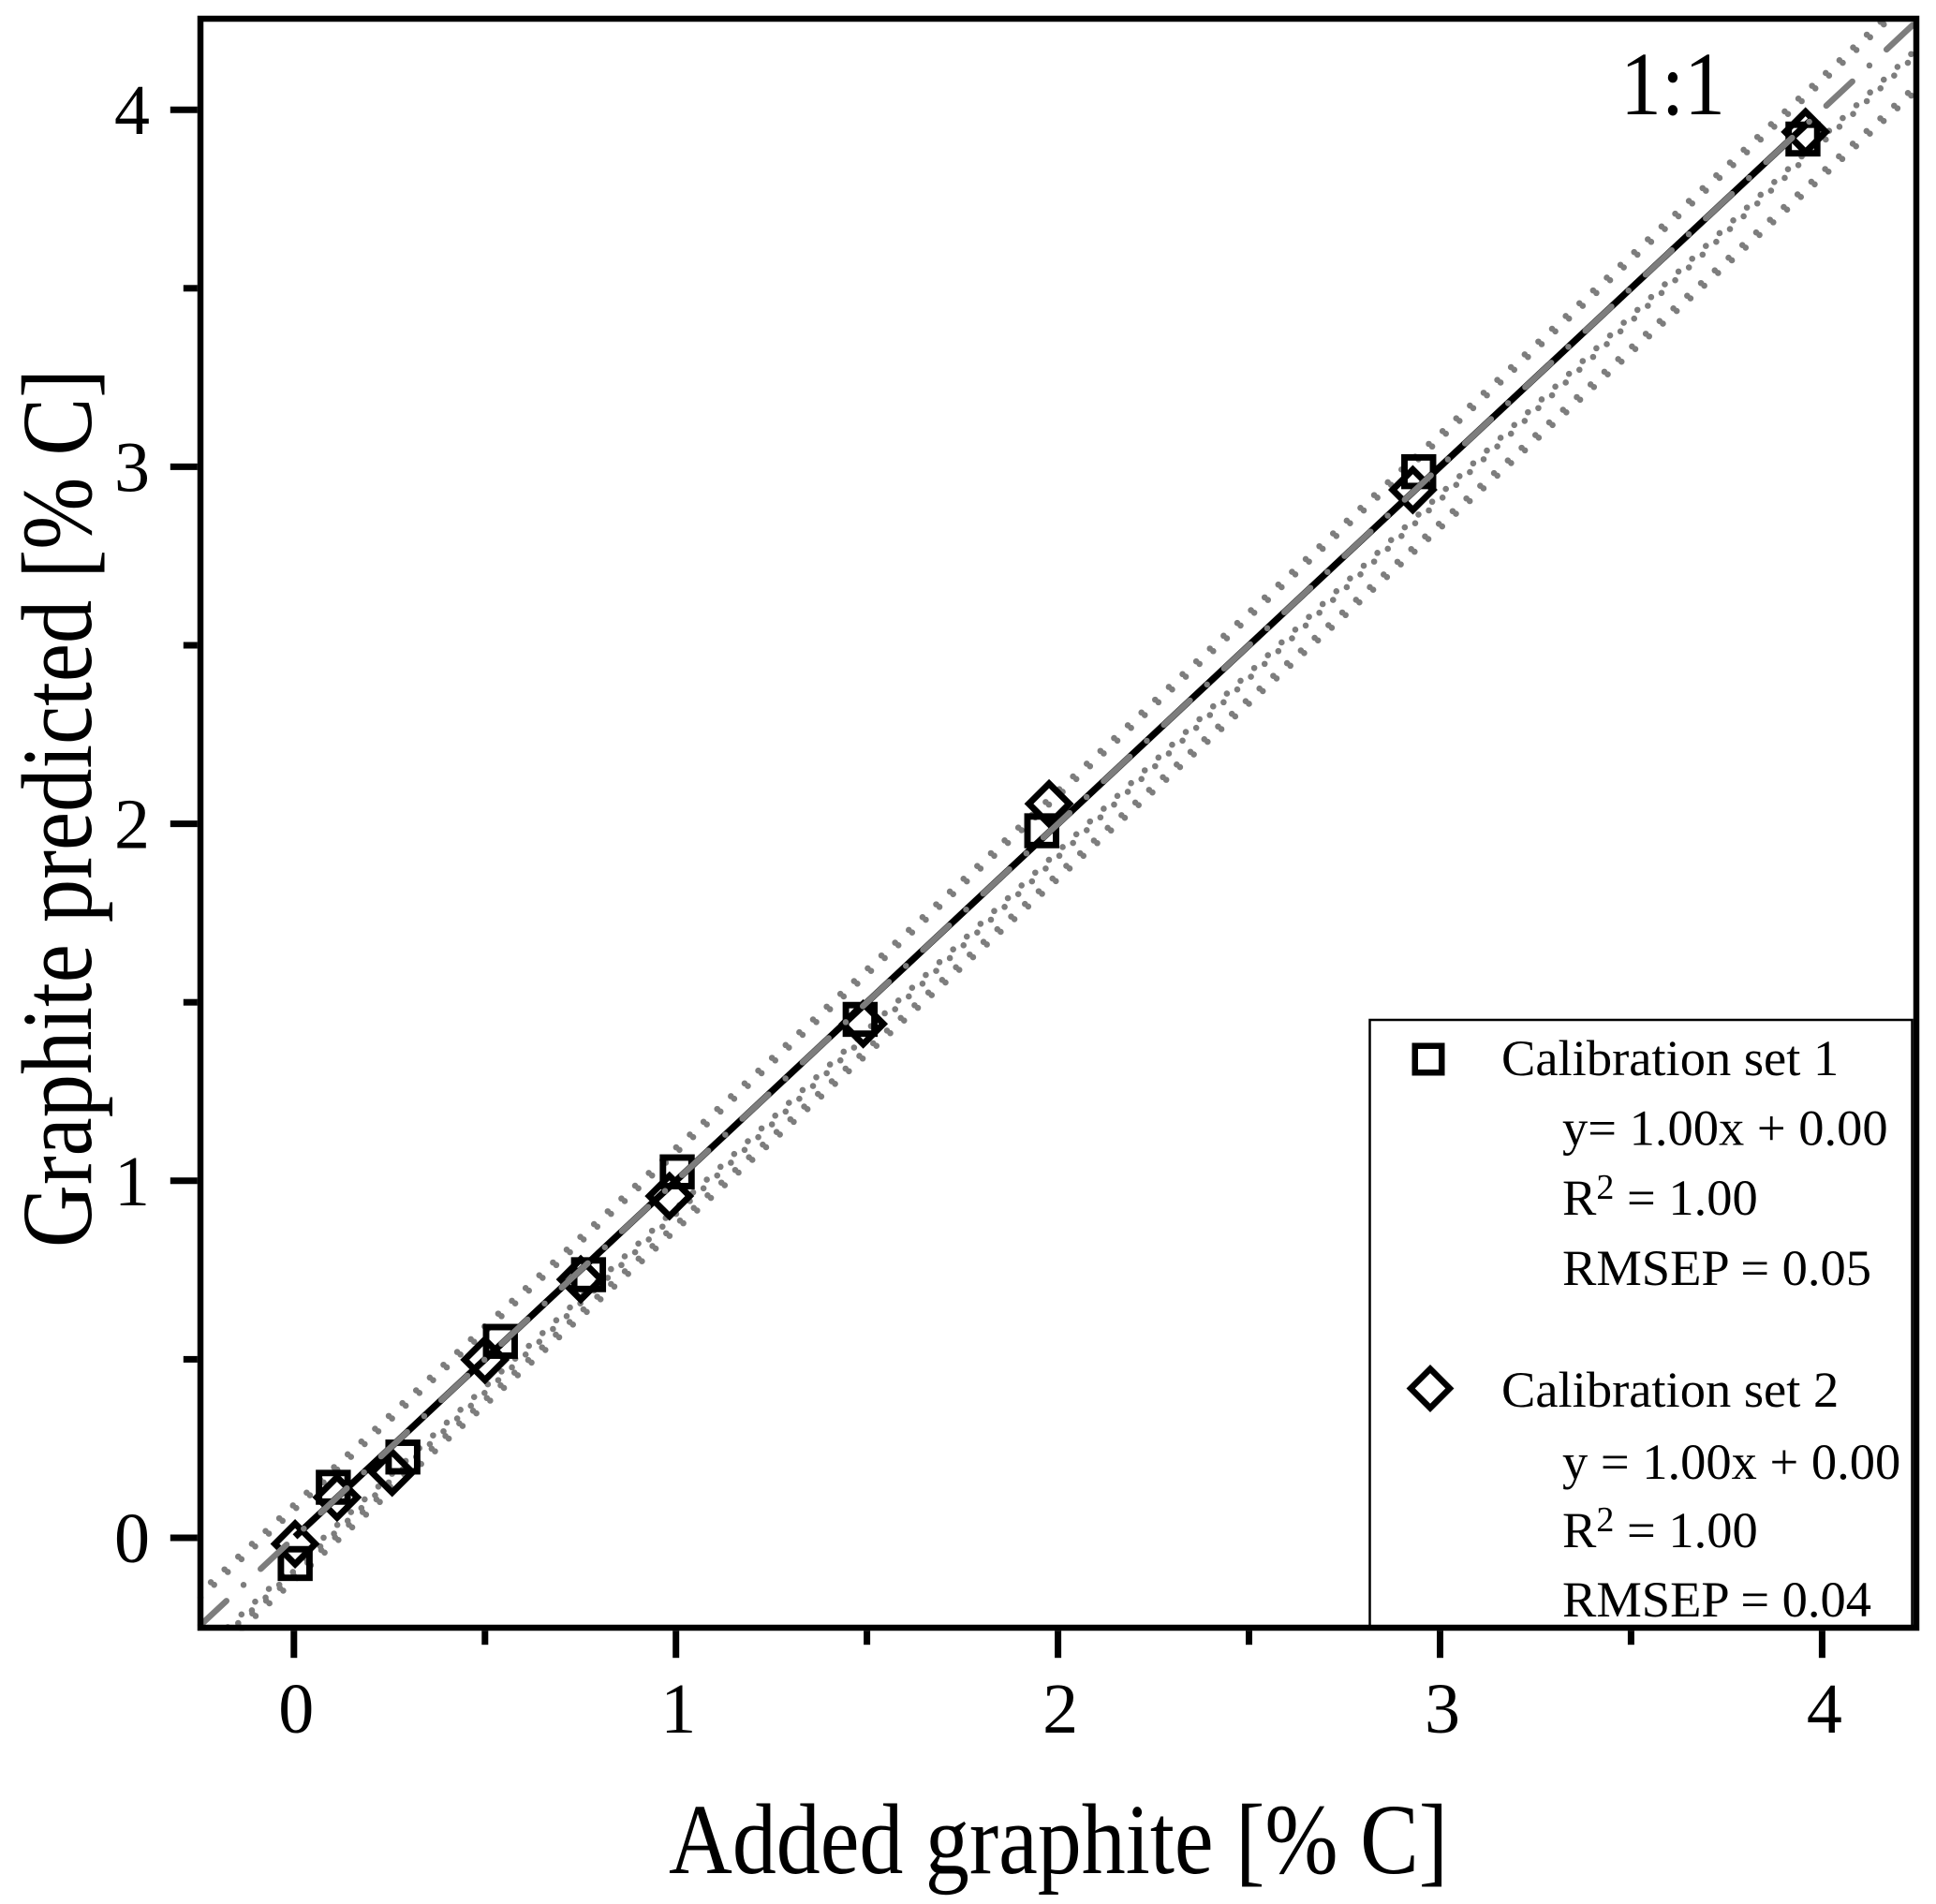 The width and height of the screenshot is (1936, 1904). I want to click on svg-text: Calibration set 2, so click(1670, 1389).